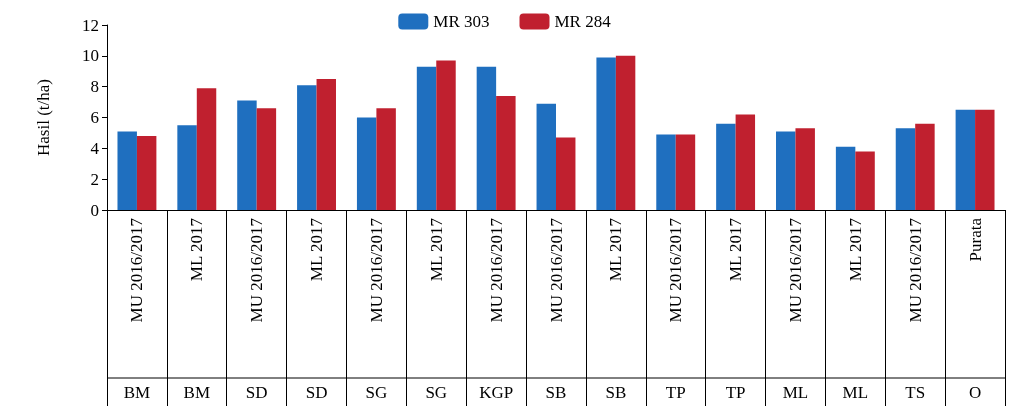  What do you see at coordinates (94, 210) in the screenshot?
I see `y-tick-label: 0` at bounding box center [94, 210].